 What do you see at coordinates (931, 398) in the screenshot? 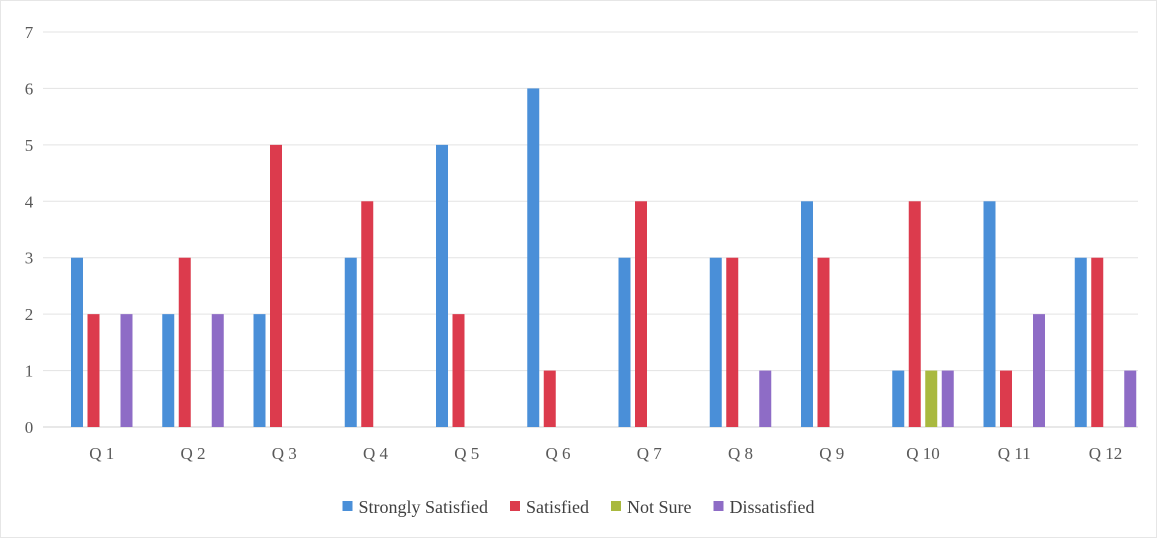
I see `bar-not-sure` at bounding box center [931, 398].